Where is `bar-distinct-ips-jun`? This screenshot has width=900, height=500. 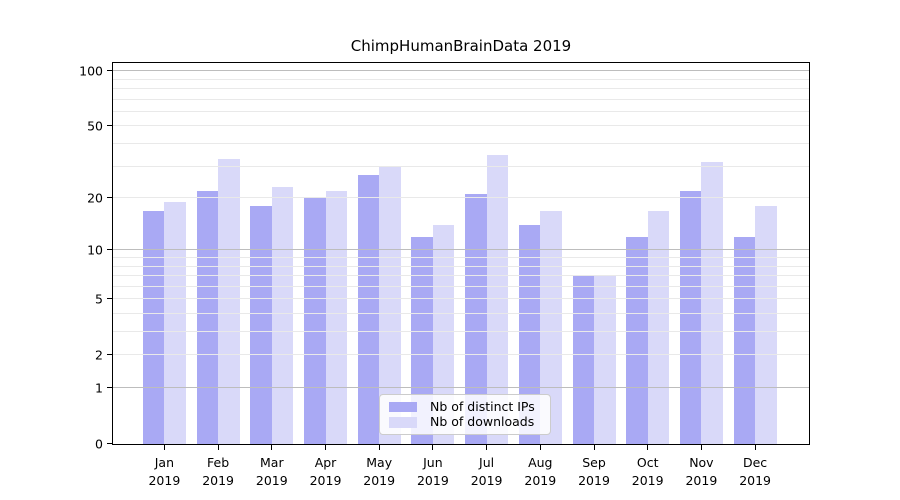
bar-distinct-ips-jun is located at coordinates (422, 340).